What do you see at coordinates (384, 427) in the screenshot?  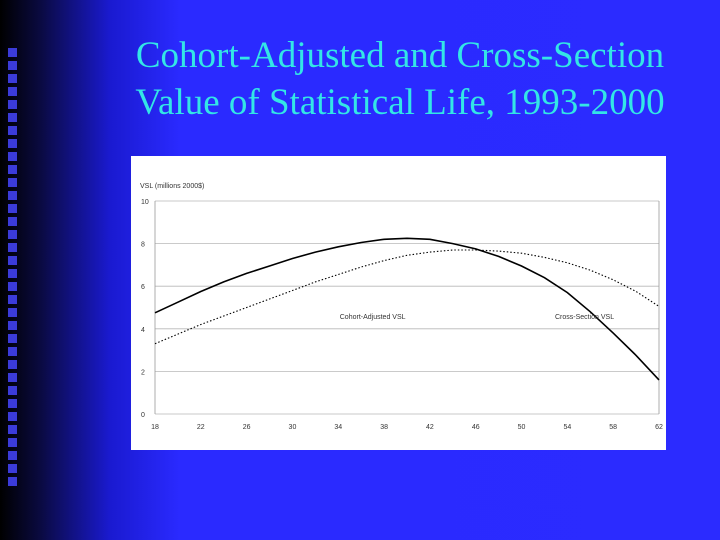 I see `x-tick-label: 38` at bounding box center [384, 427].